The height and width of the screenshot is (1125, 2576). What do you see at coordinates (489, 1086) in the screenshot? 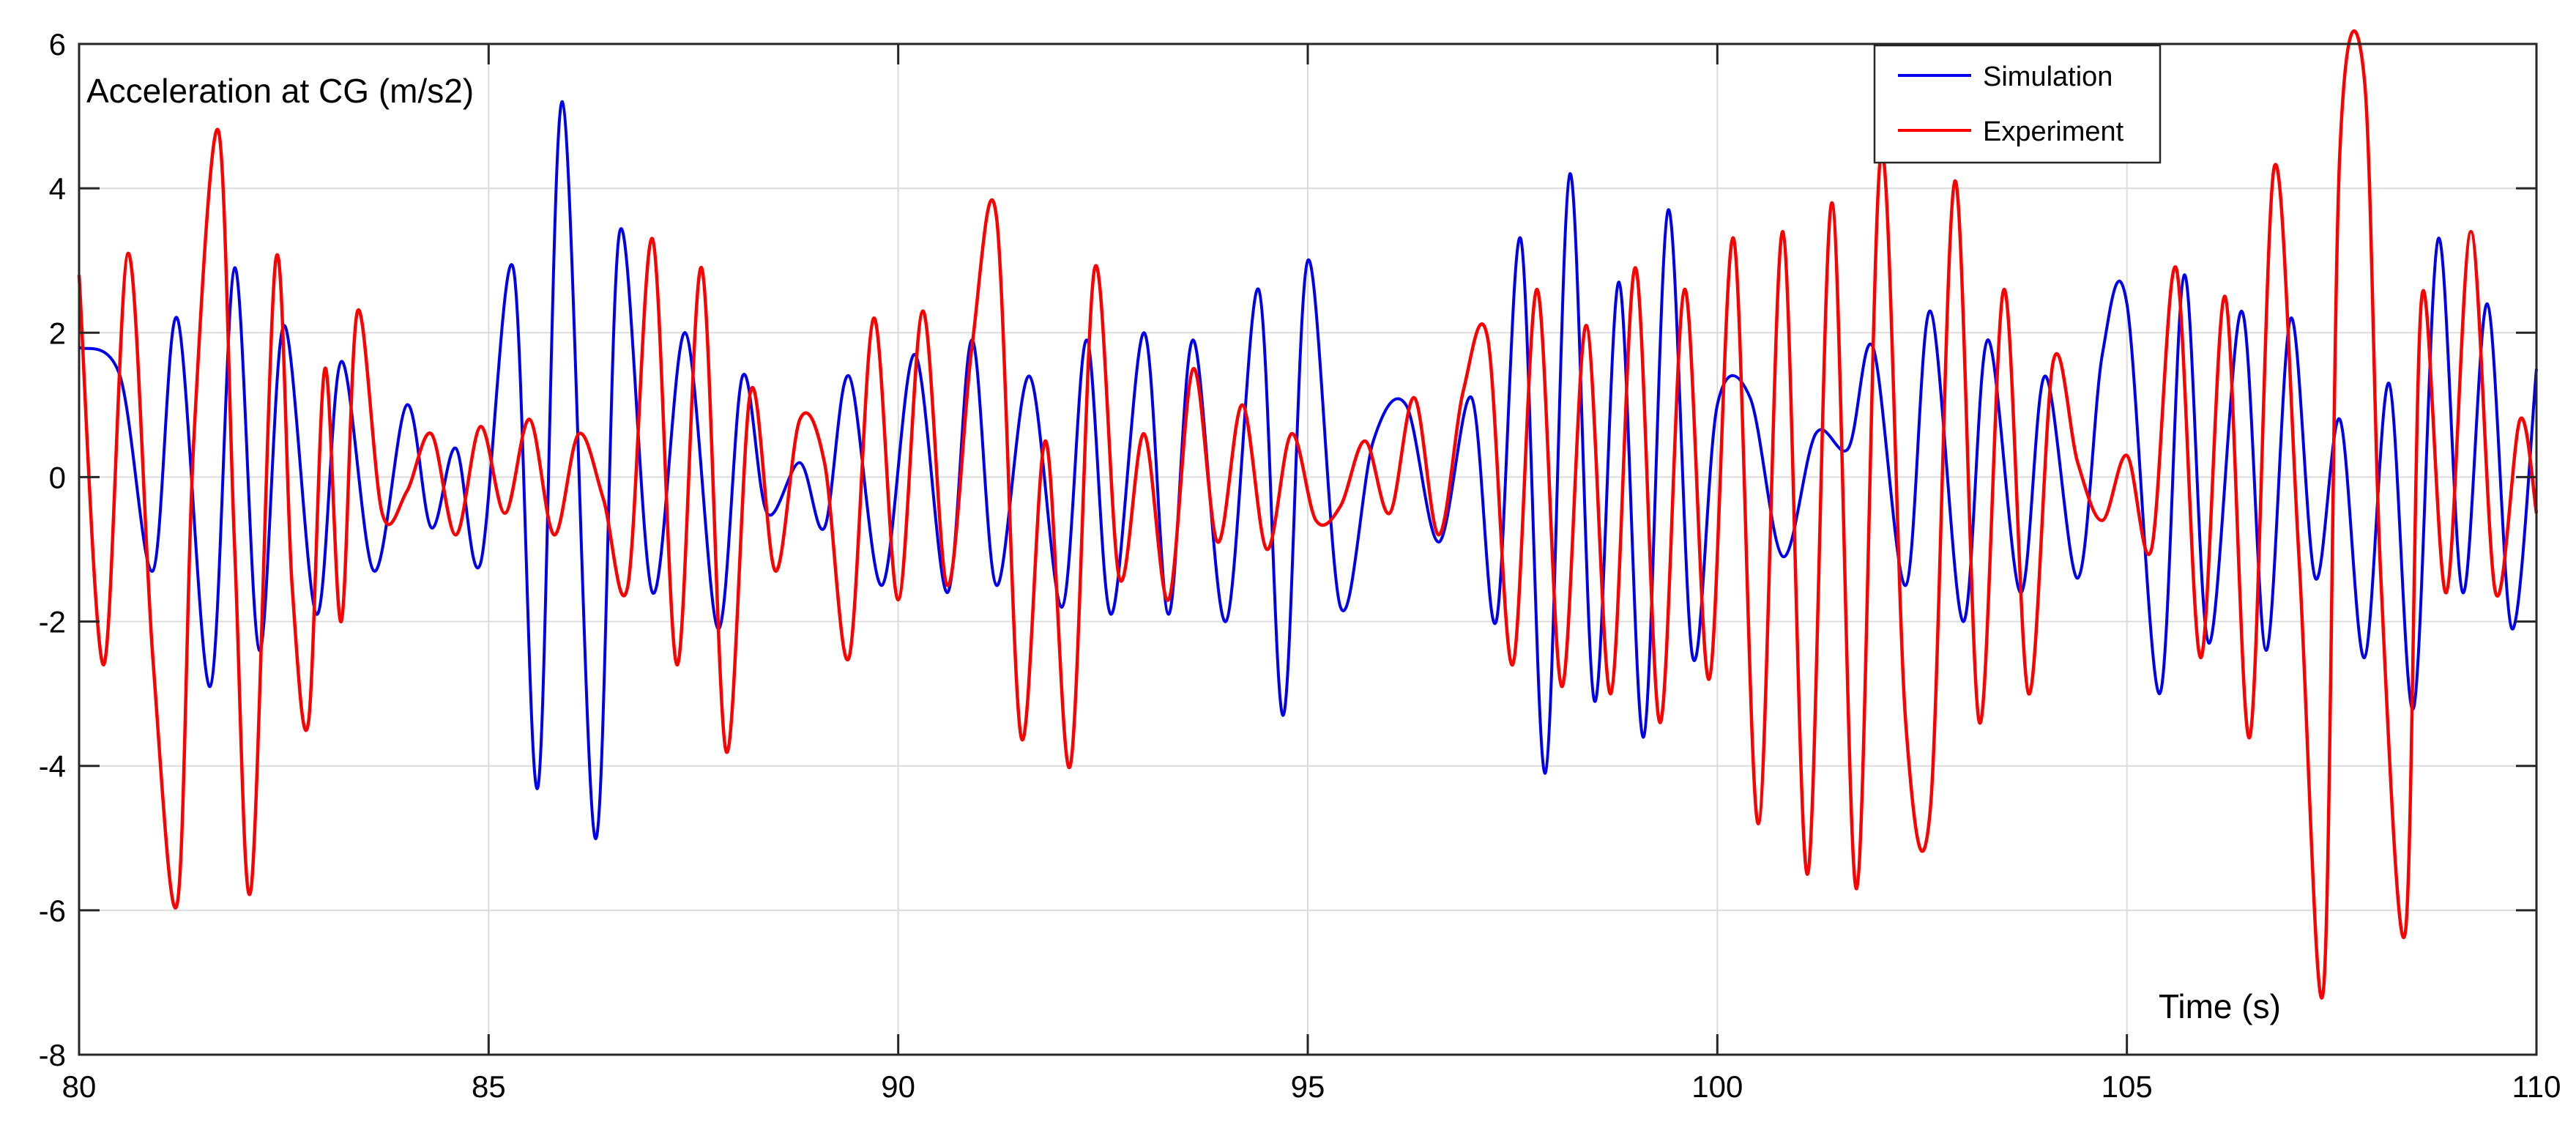
I see `x-tick-label: 85` at bounding box center [489, 1086].